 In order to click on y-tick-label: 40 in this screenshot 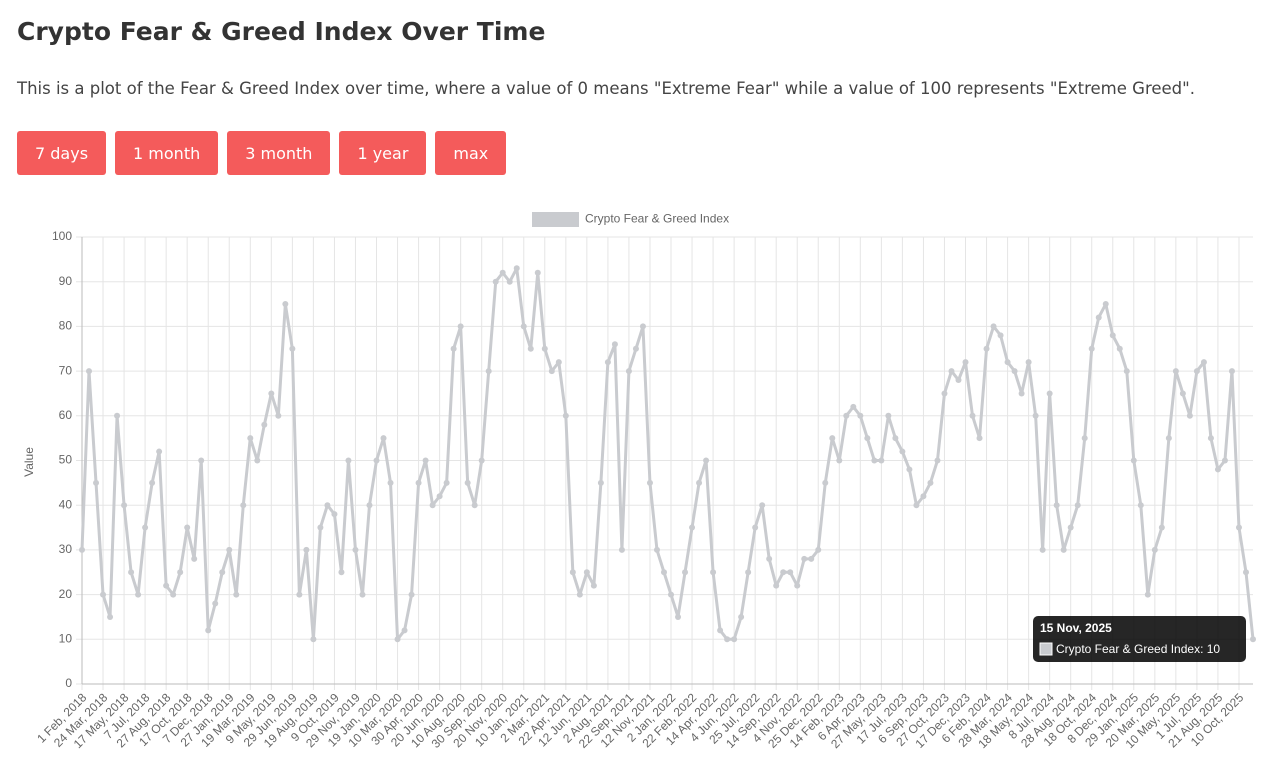, I will do `click(66, 504)`.